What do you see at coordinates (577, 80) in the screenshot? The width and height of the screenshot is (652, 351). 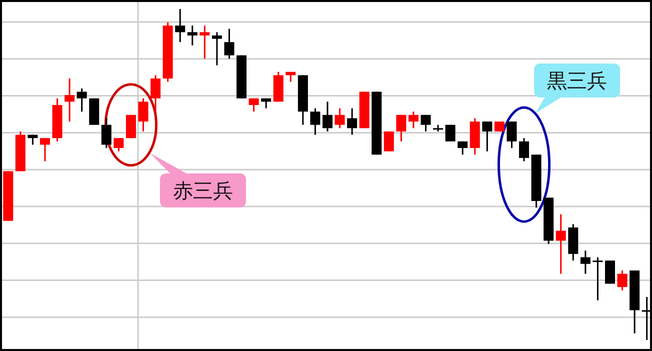 I see `annotation: 黒三兵` at bounding box center [577, 80].